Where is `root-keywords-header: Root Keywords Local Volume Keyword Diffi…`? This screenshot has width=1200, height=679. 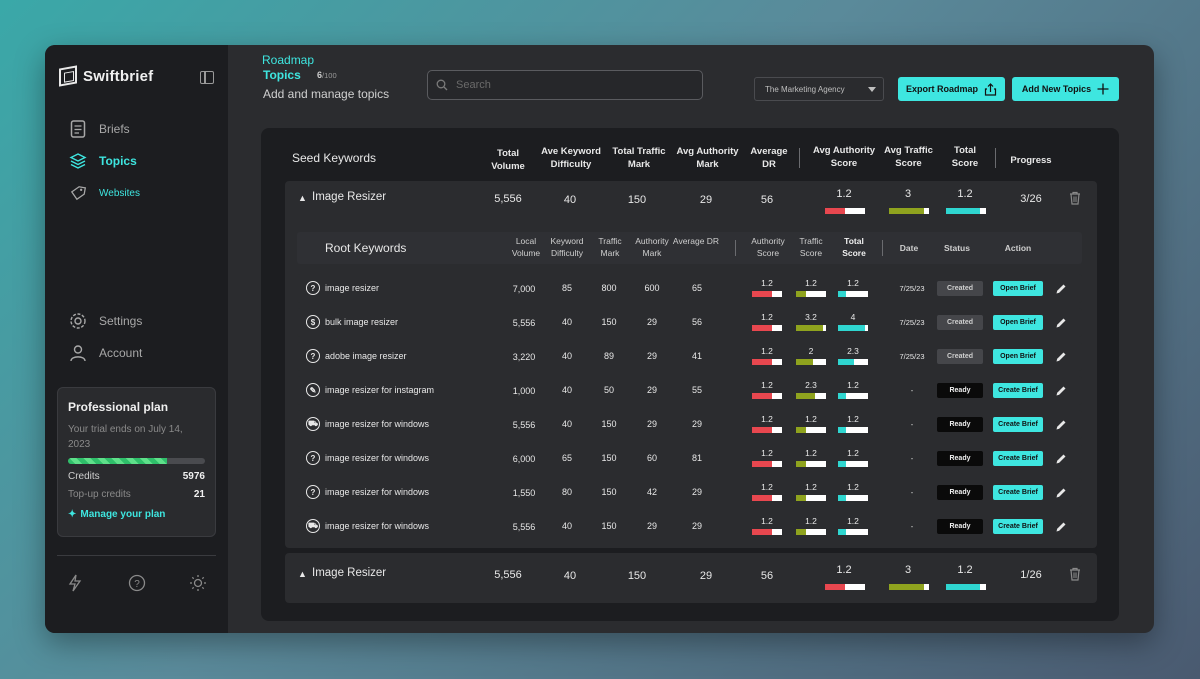 root-keywords-header: Root Keywords Local Volume Keyword Diffi… is located at coordinates (689, 248).